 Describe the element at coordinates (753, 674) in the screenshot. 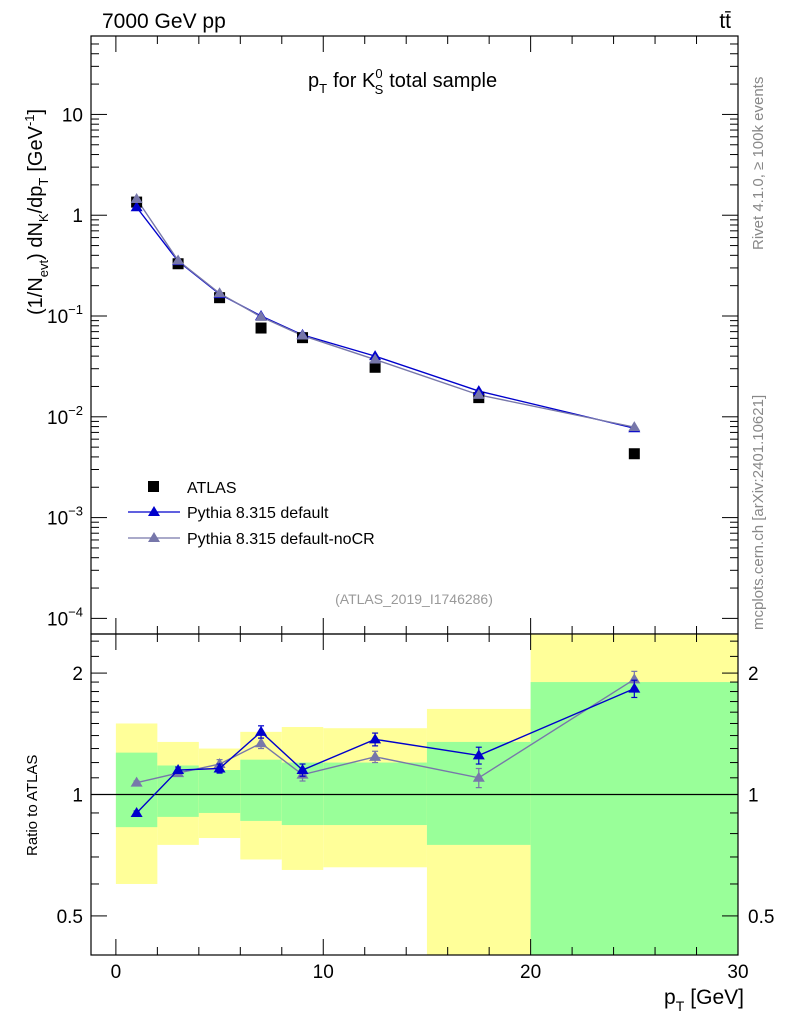

I see `ratio-y-tick-label-right: 2` at that location.